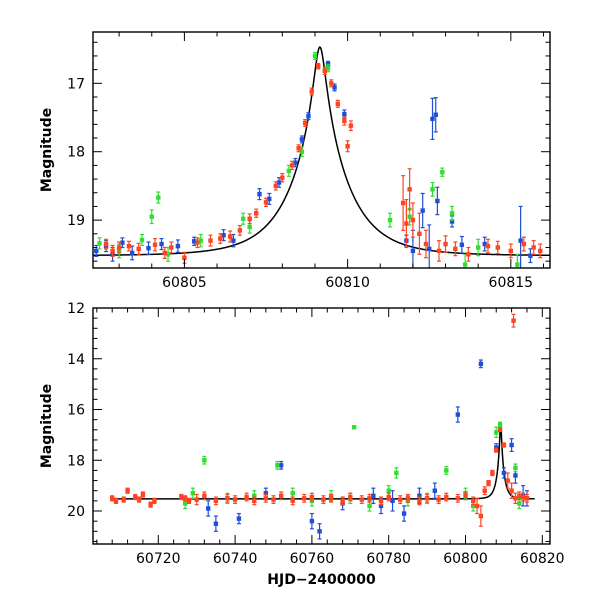  What do you see at coordinates (235, 559) in the screenshot?
I see `bottom-xtick-label: 60740` at bounding box center [235, 559].